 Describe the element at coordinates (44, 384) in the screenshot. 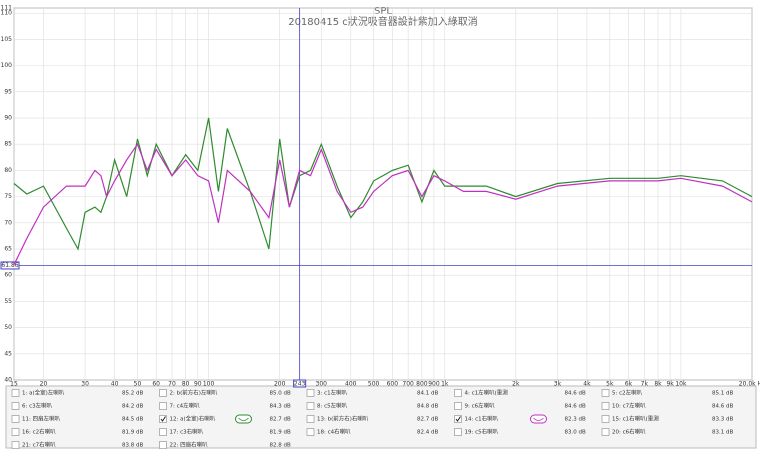

I see `x-tick-label: 20` at that location.